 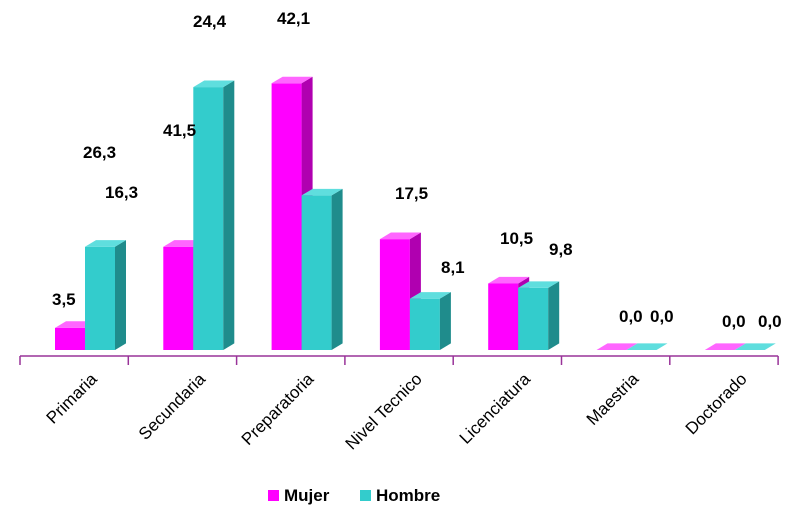 What do you see at coordinates (662, 316) in the screenshot?
I see `value-label-hombre-5: 0,0` at bounding box center [662, 316].